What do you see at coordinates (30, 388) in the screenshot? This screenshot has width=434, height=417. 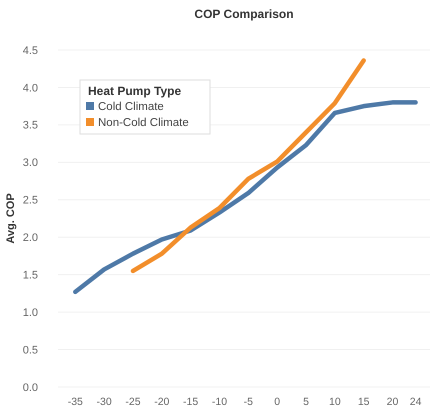 I see `y-tick-label: 0.0` at bounding box center [30, 388].